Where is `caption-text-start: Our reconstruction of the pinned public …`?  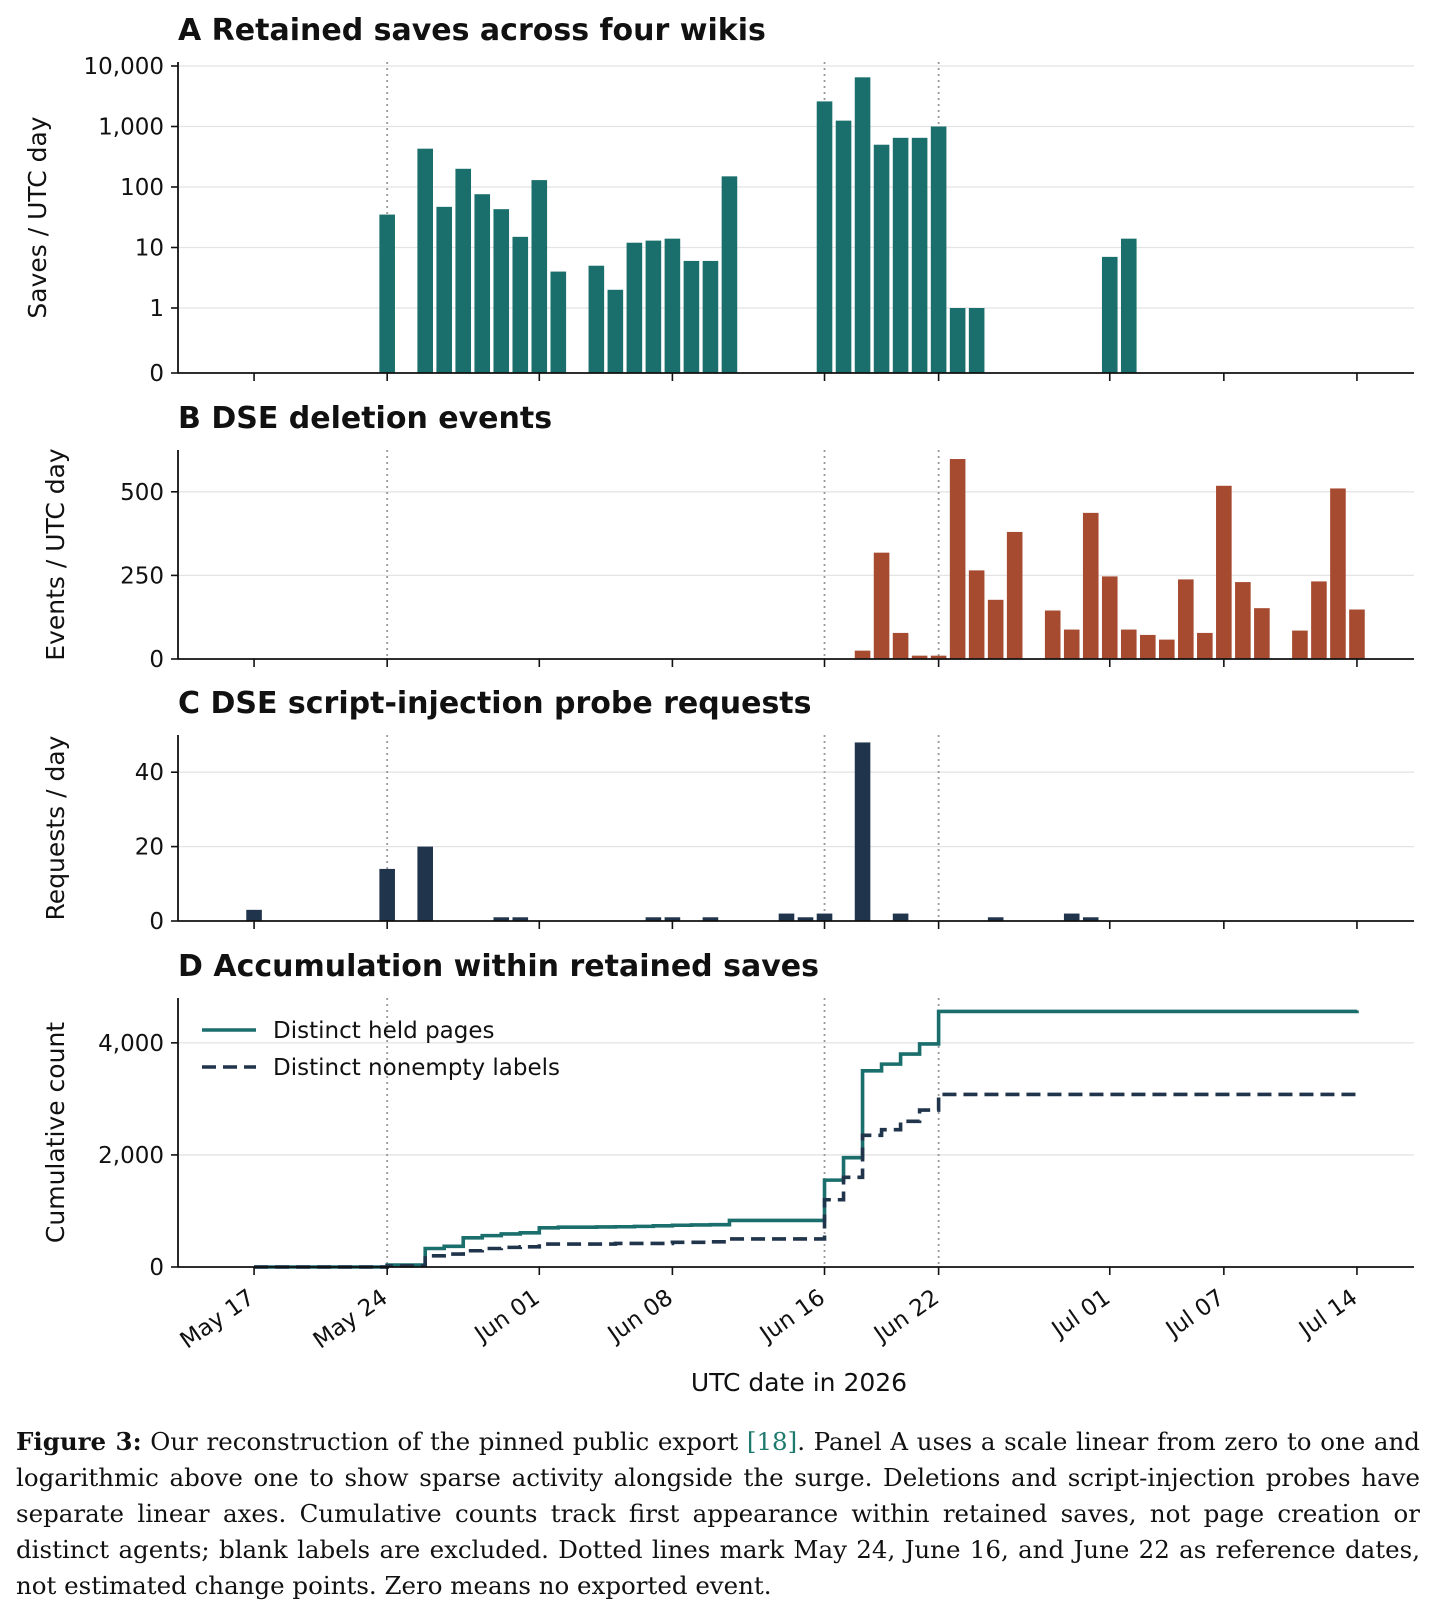 caption-text-start: Our reconstruction of the pinned public … is located at coordinates (444, 1441).